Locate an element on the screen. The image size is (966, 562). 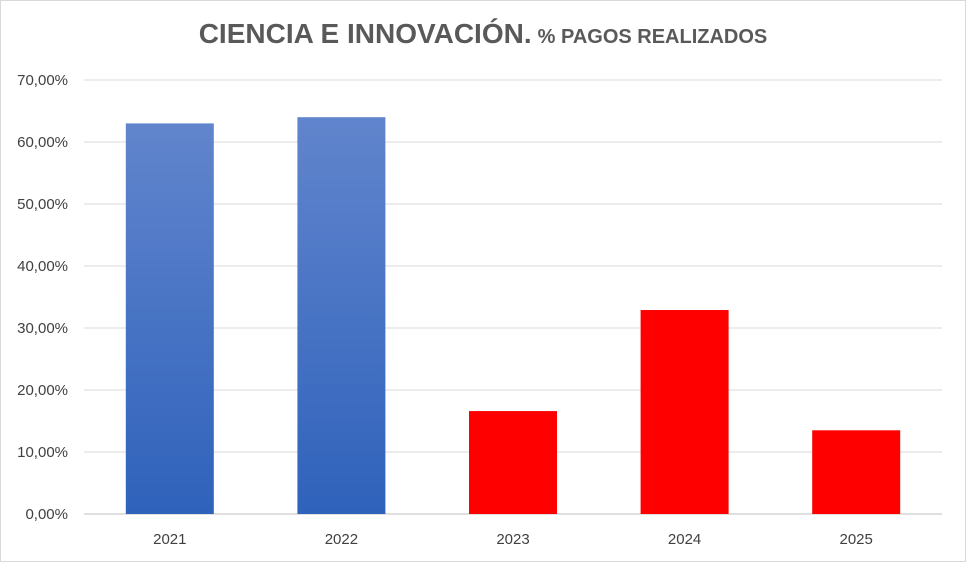
y-tick-label: 40,00% is located at coordinates (42, 266).